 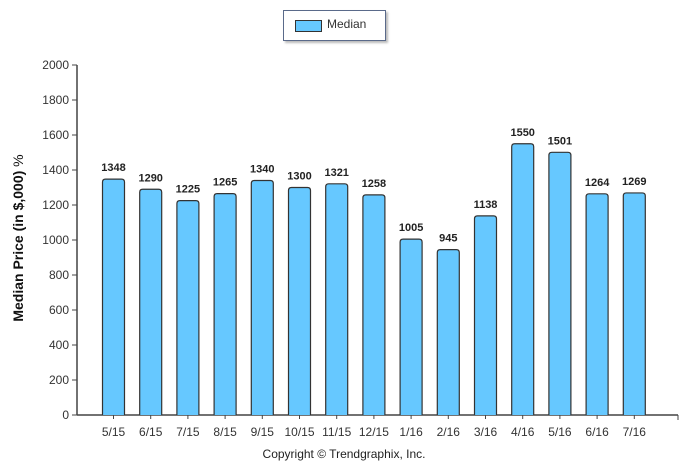 What do you see at coordinates (336, 432) in the screenshot?
I see `x-tick-label: 11/15` at bounding box center [336, 432].